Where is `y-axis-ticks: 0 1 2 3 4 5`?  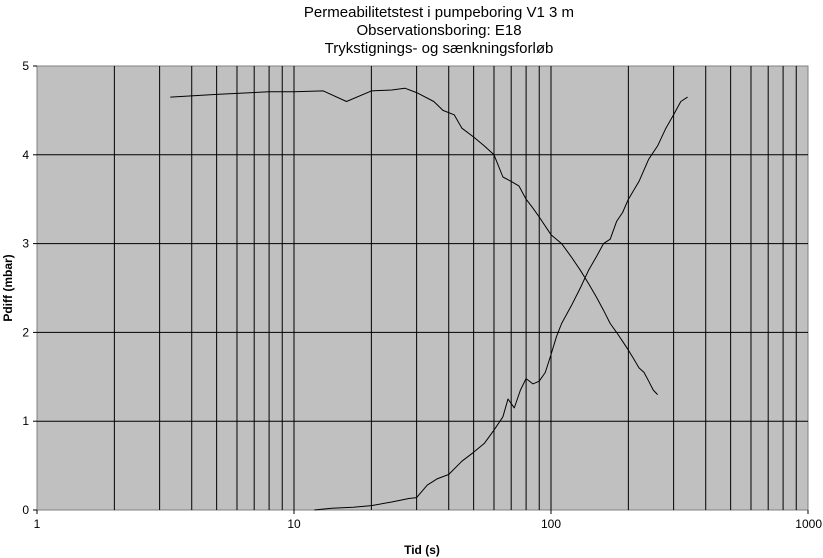 y-axis-ticks: 0 1 2 3 4 5 is located at coordinates (29, 288).